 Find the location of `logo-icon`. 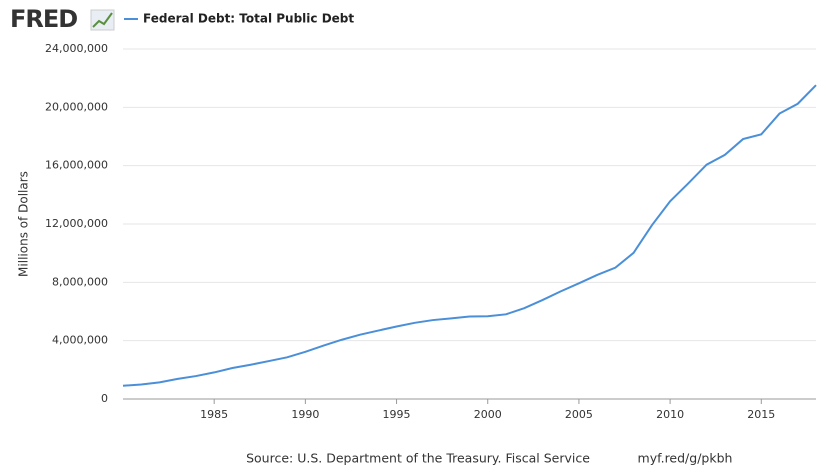

logo-icon is located at coordinates (102, 20).